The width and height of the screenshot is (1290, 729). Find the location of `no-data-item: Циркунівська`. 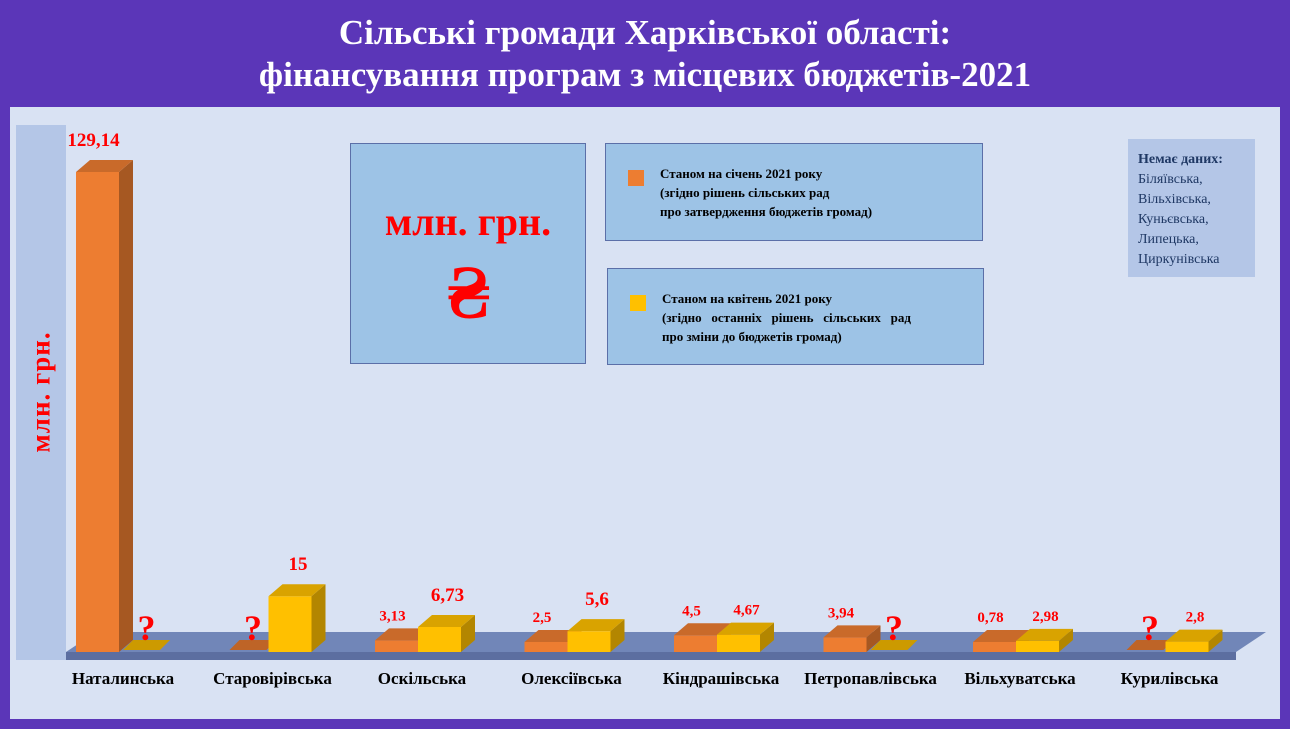

no-data-item: Циркунівська is located at coordinates (1179, 259).